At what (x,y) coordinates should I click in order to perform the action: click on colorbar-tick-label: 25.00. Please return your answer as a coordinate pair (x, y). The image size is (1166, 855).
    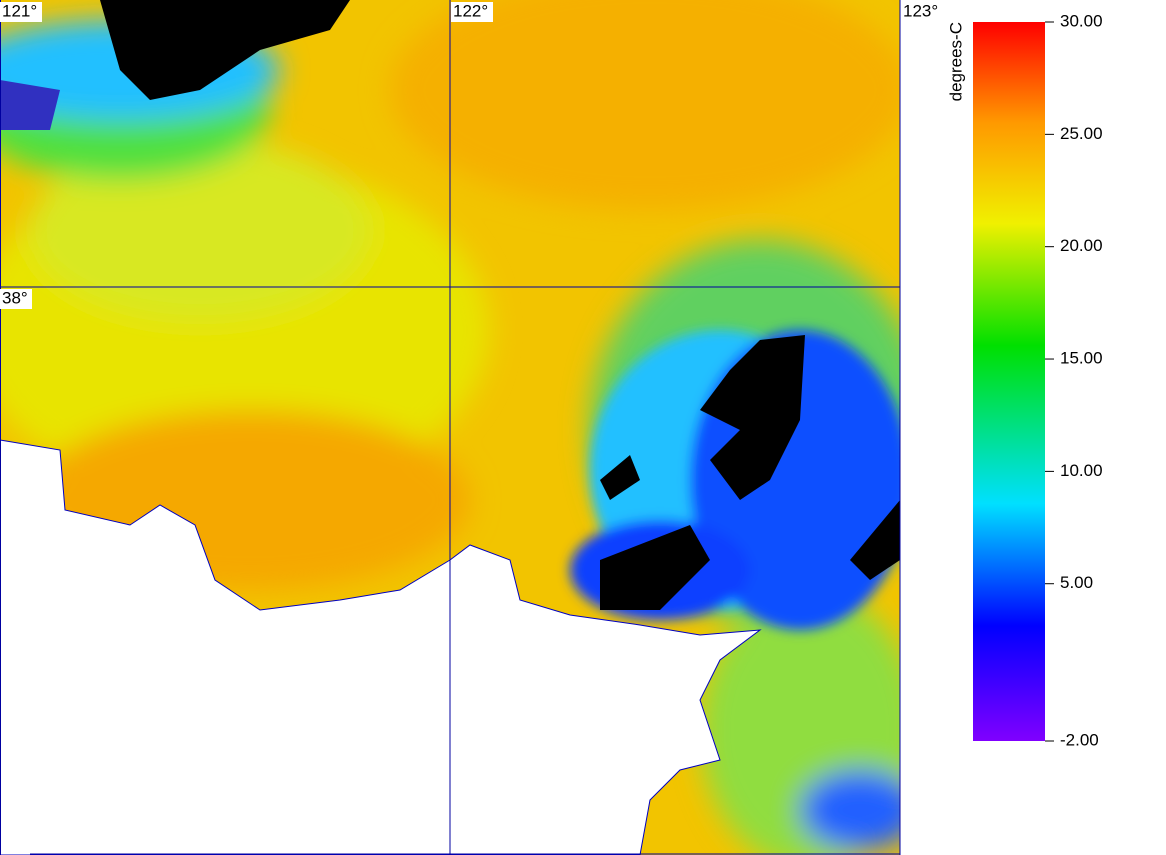
    Looking at the image, I should click on (1081, 133).